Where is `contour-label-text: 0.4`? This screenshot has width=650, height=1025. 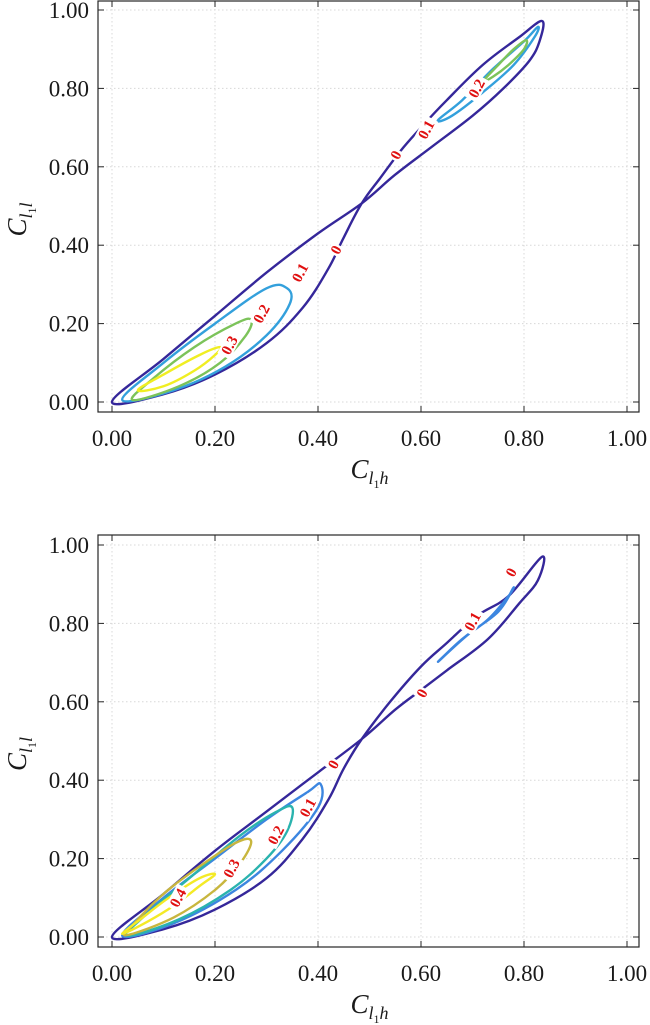
contour-label-text: 0.4 is located at coordinates (178, 898).